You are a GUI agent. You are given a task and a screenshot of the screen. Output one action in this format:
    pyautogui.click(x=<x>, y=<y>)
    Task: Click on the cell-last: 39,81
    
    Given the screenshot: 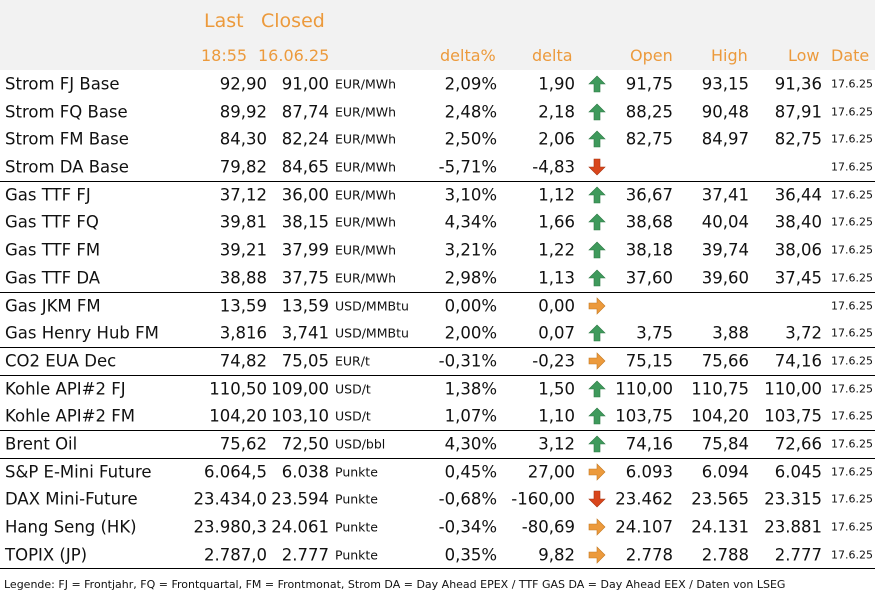 What is the action you would take?
    pyautogui.click(x=243, y=222)
    